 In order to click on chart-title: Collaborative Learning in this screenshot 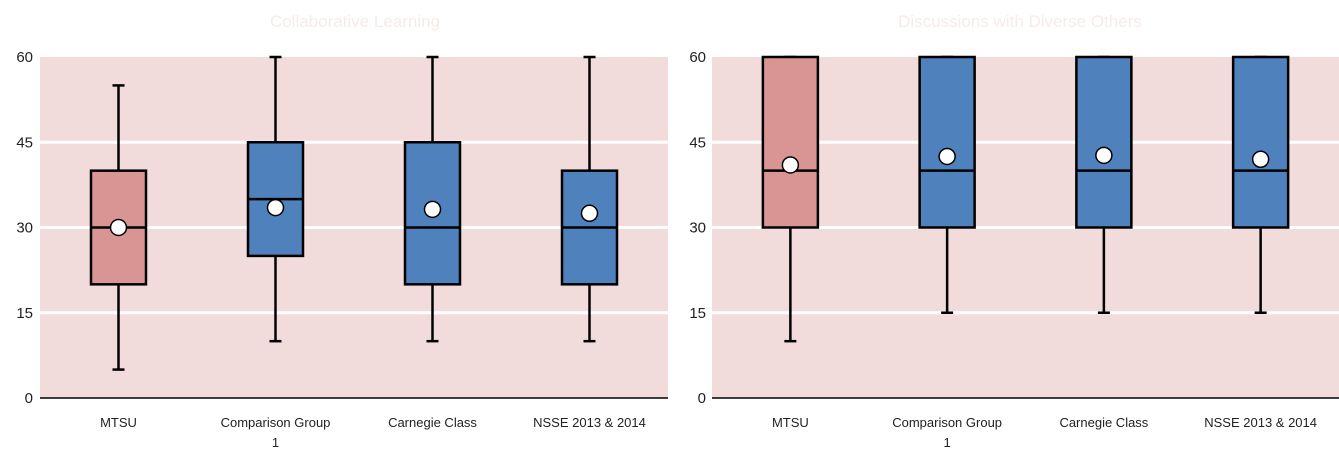, I will do `click(355, 21)`.